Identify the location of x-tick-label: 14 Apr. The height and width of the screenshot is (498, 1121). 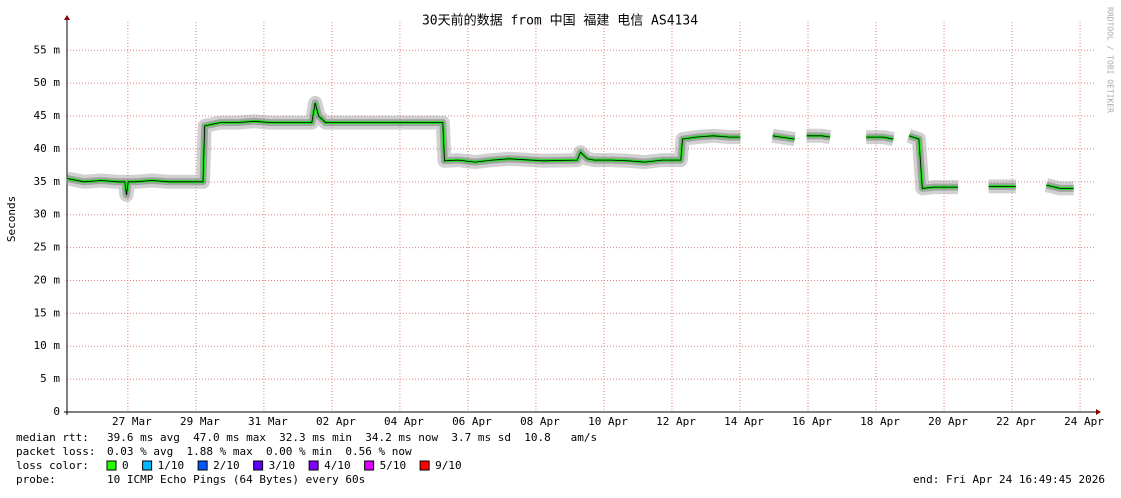
(744, 421).